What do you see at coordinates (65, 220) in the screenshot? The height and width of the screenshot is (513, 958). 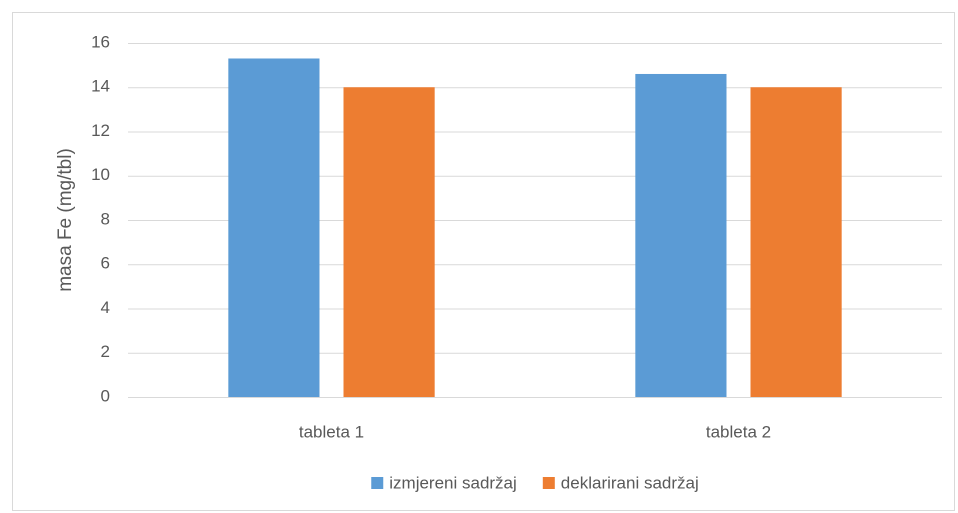 I see `y-axis-label: masa Fe (mg/tbl)` at bounding box center [65, 220].